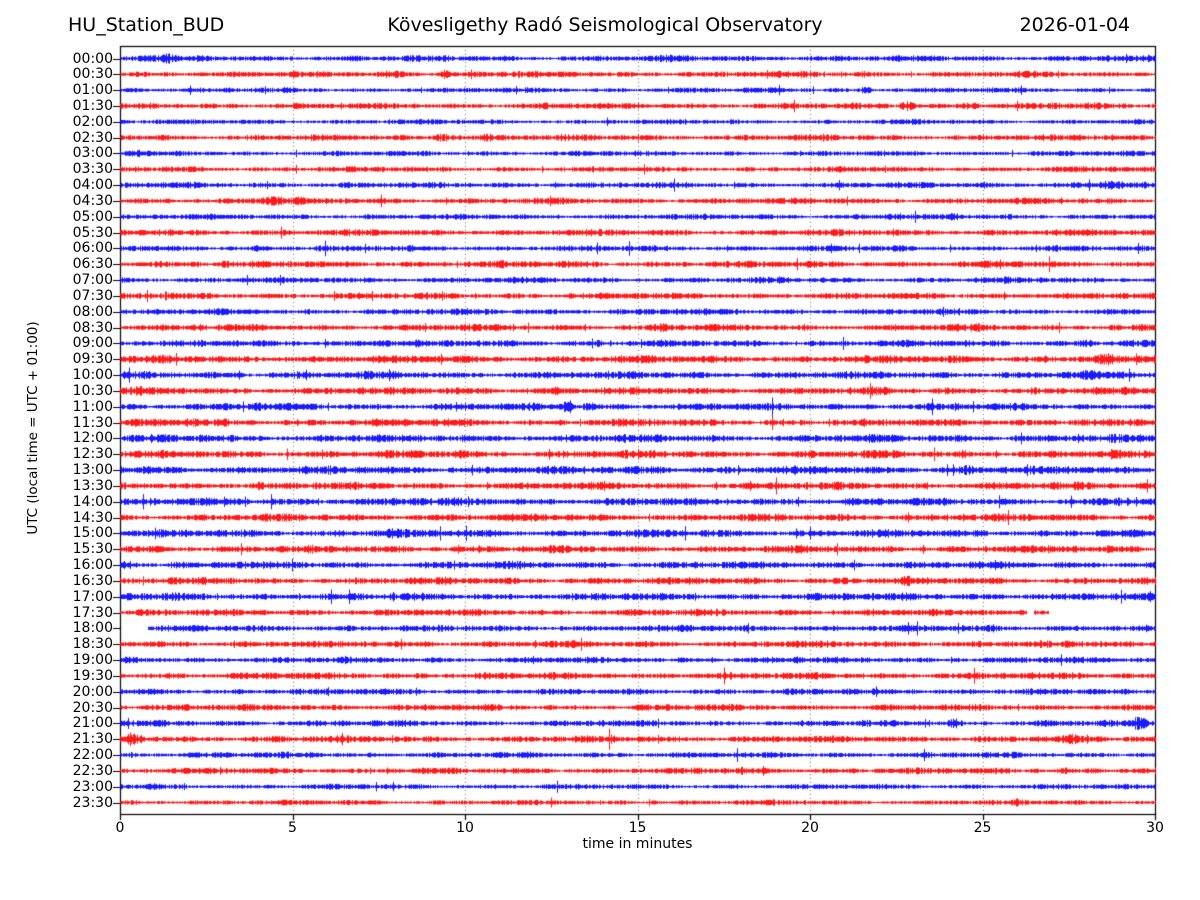 The height and width of the screenshot is (900, 1200). Describe the element at coordinates (92, 105) in the screenshot. I see `y-tick-label: 01:30` at that location.